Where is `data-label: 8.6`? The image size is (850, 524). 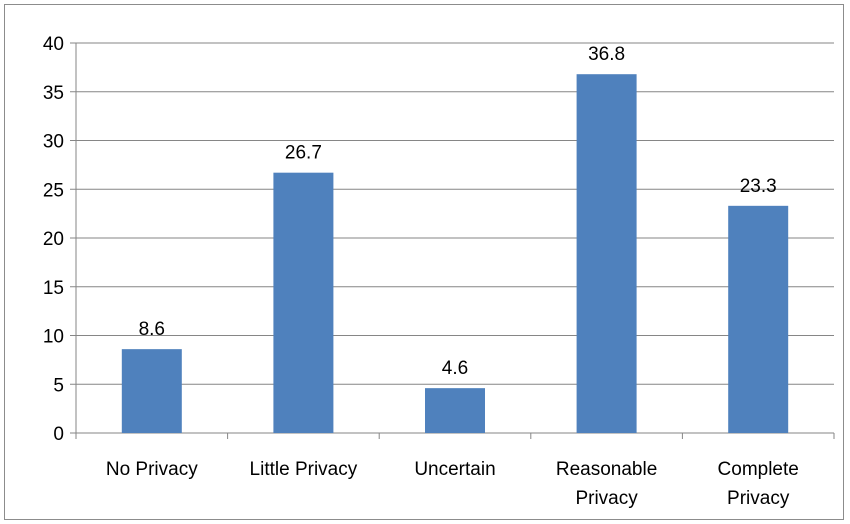 data-label: 8.6 is located at coordinates (152, 329).